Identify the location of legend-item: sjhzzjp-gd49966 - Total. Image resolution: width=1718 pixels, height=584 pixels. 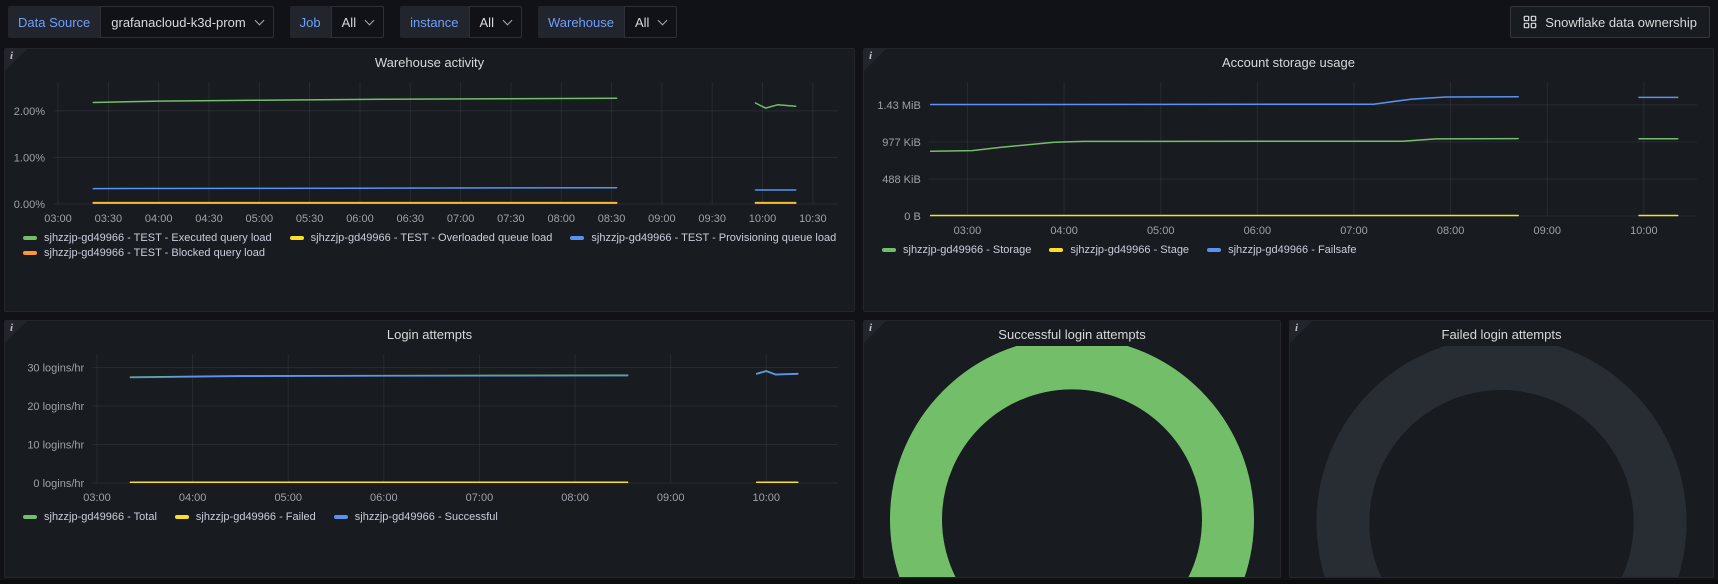
(90, 517).